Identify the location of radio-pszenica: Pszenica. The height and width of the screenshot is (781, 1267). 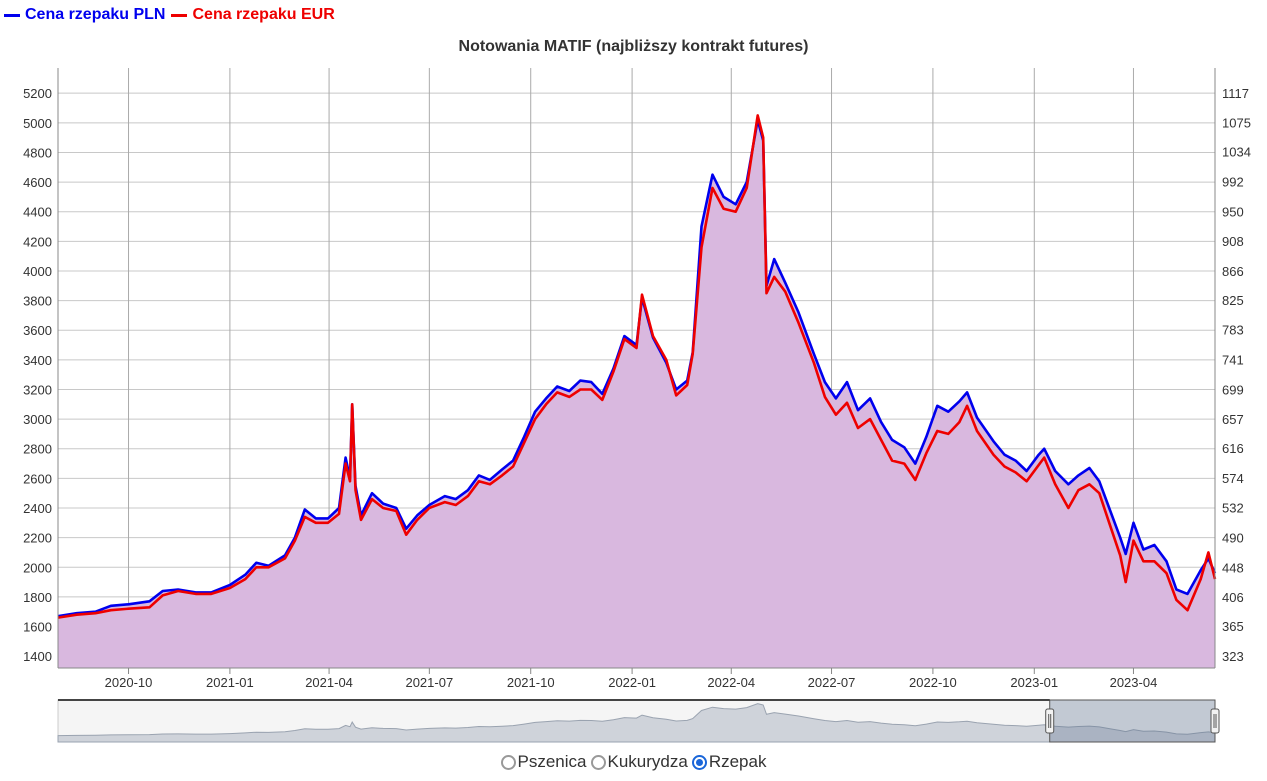
(543, 762).